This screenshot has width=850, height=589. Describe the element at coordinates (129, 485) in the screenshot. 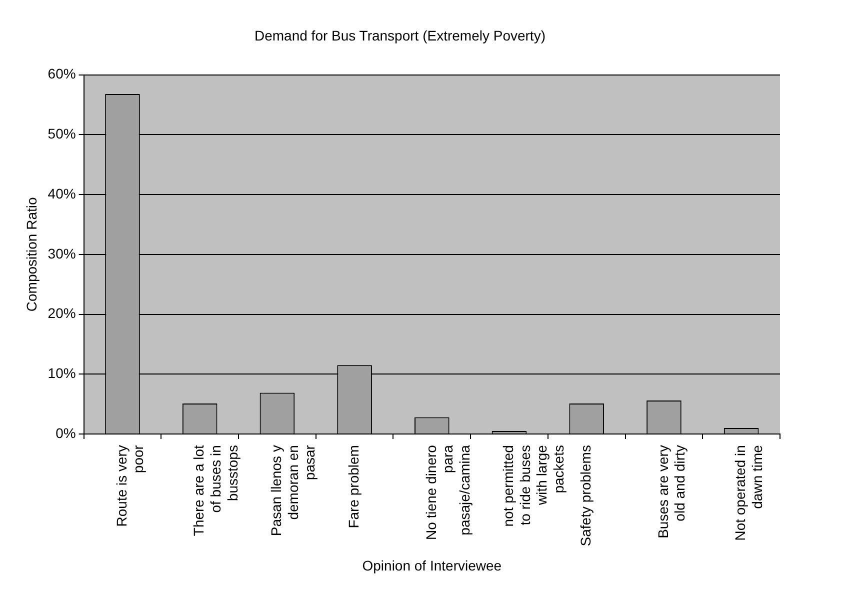

I see `x-tick-label: Route is very poor` at that location.